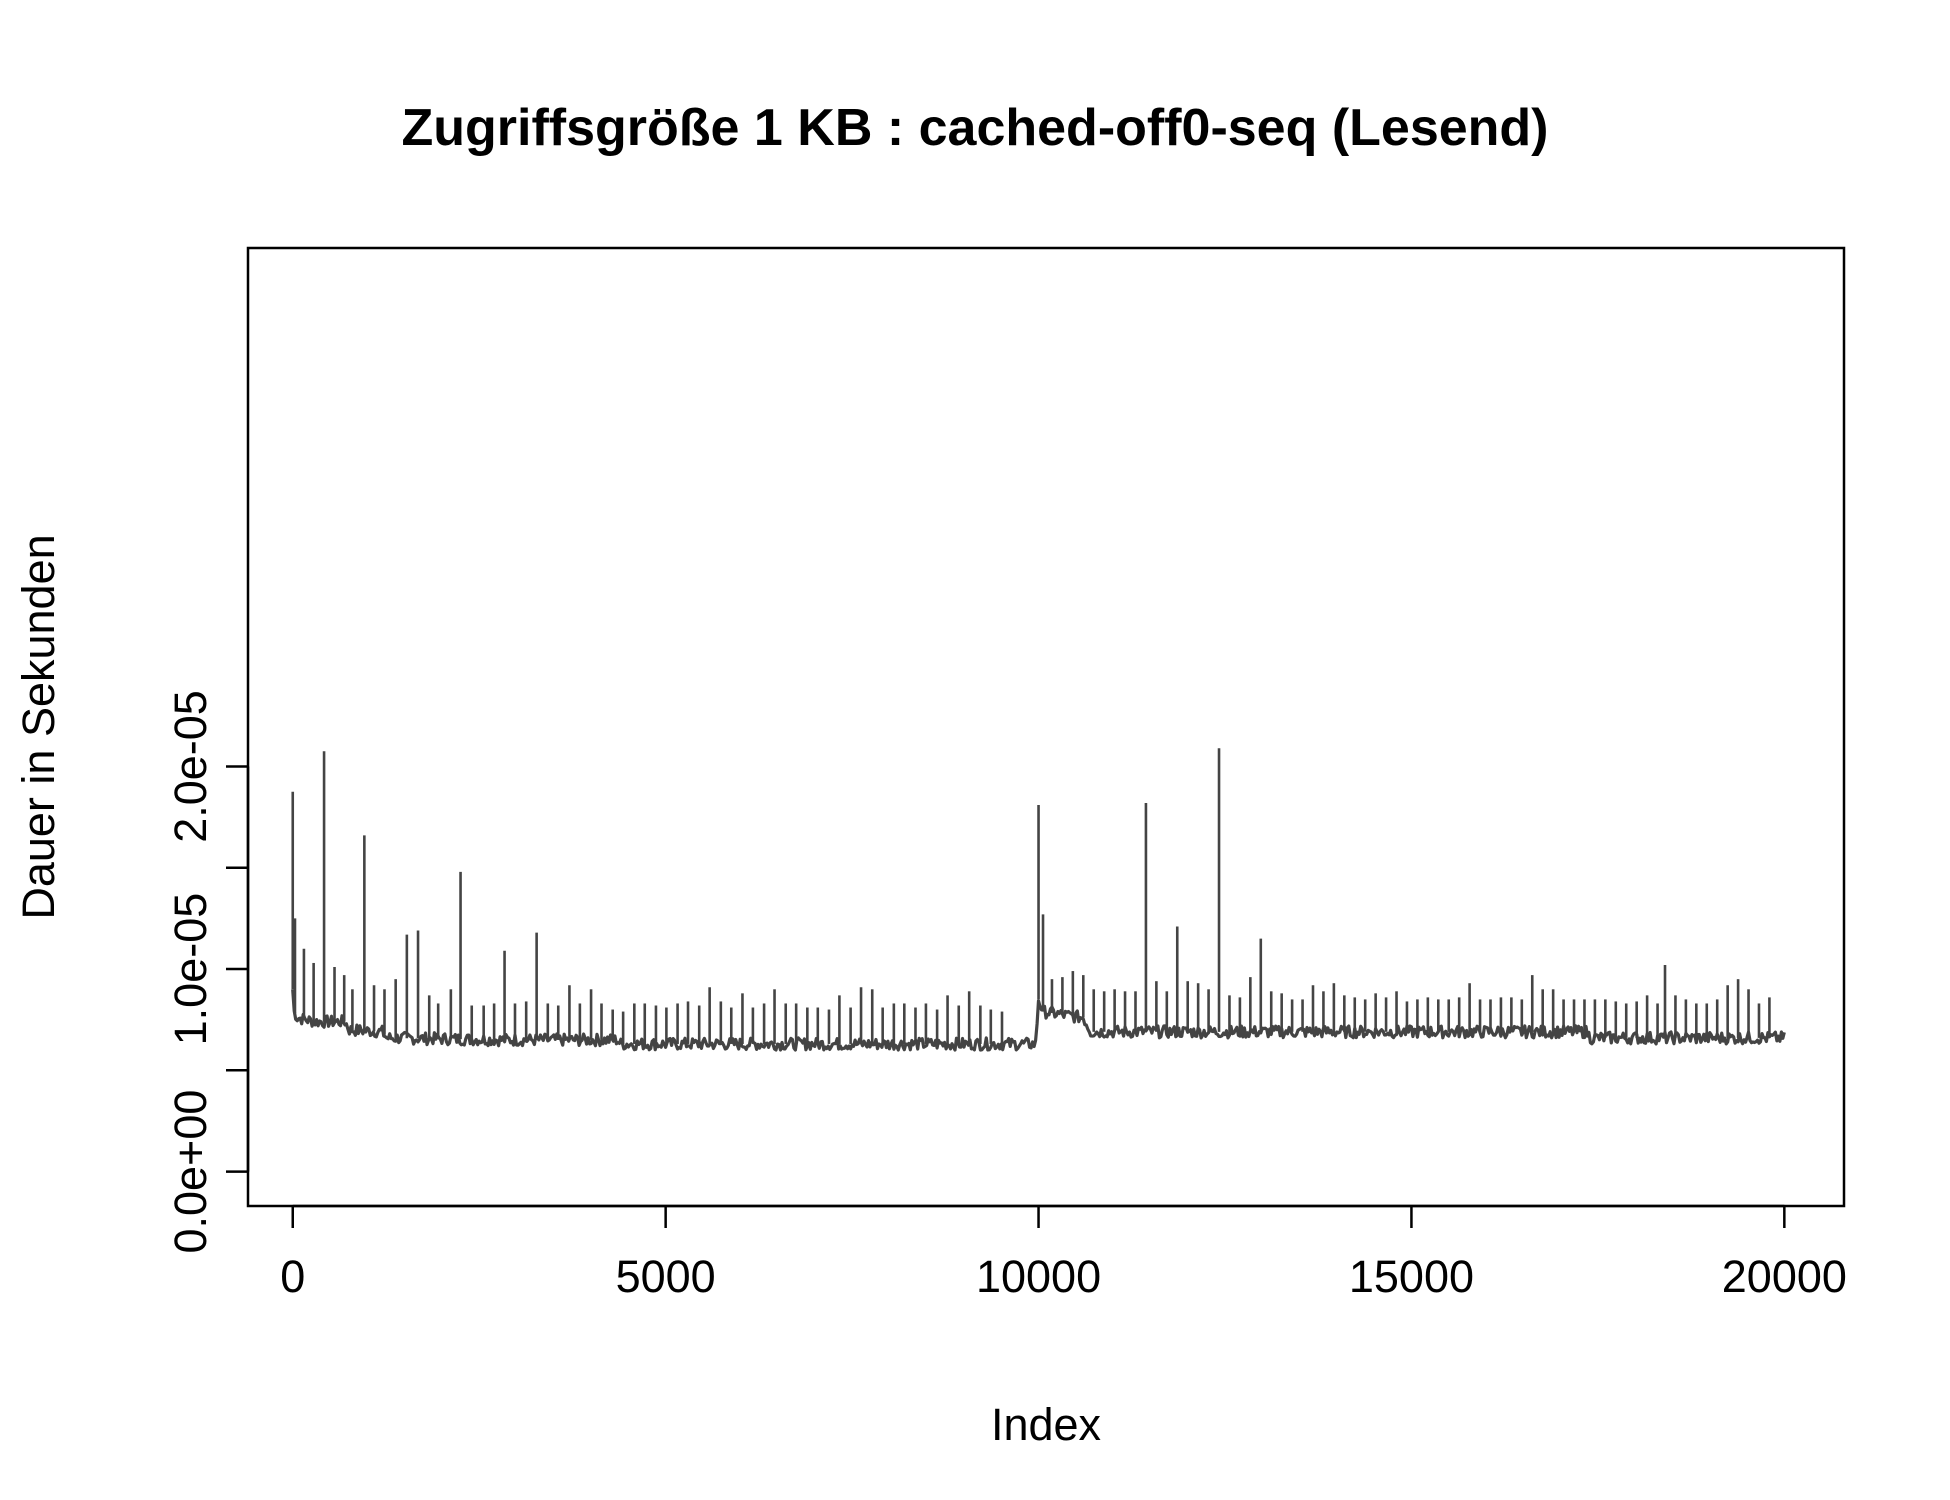  I want to click on y-axis-label: Dauer in Sekunden, so click(38, 726).